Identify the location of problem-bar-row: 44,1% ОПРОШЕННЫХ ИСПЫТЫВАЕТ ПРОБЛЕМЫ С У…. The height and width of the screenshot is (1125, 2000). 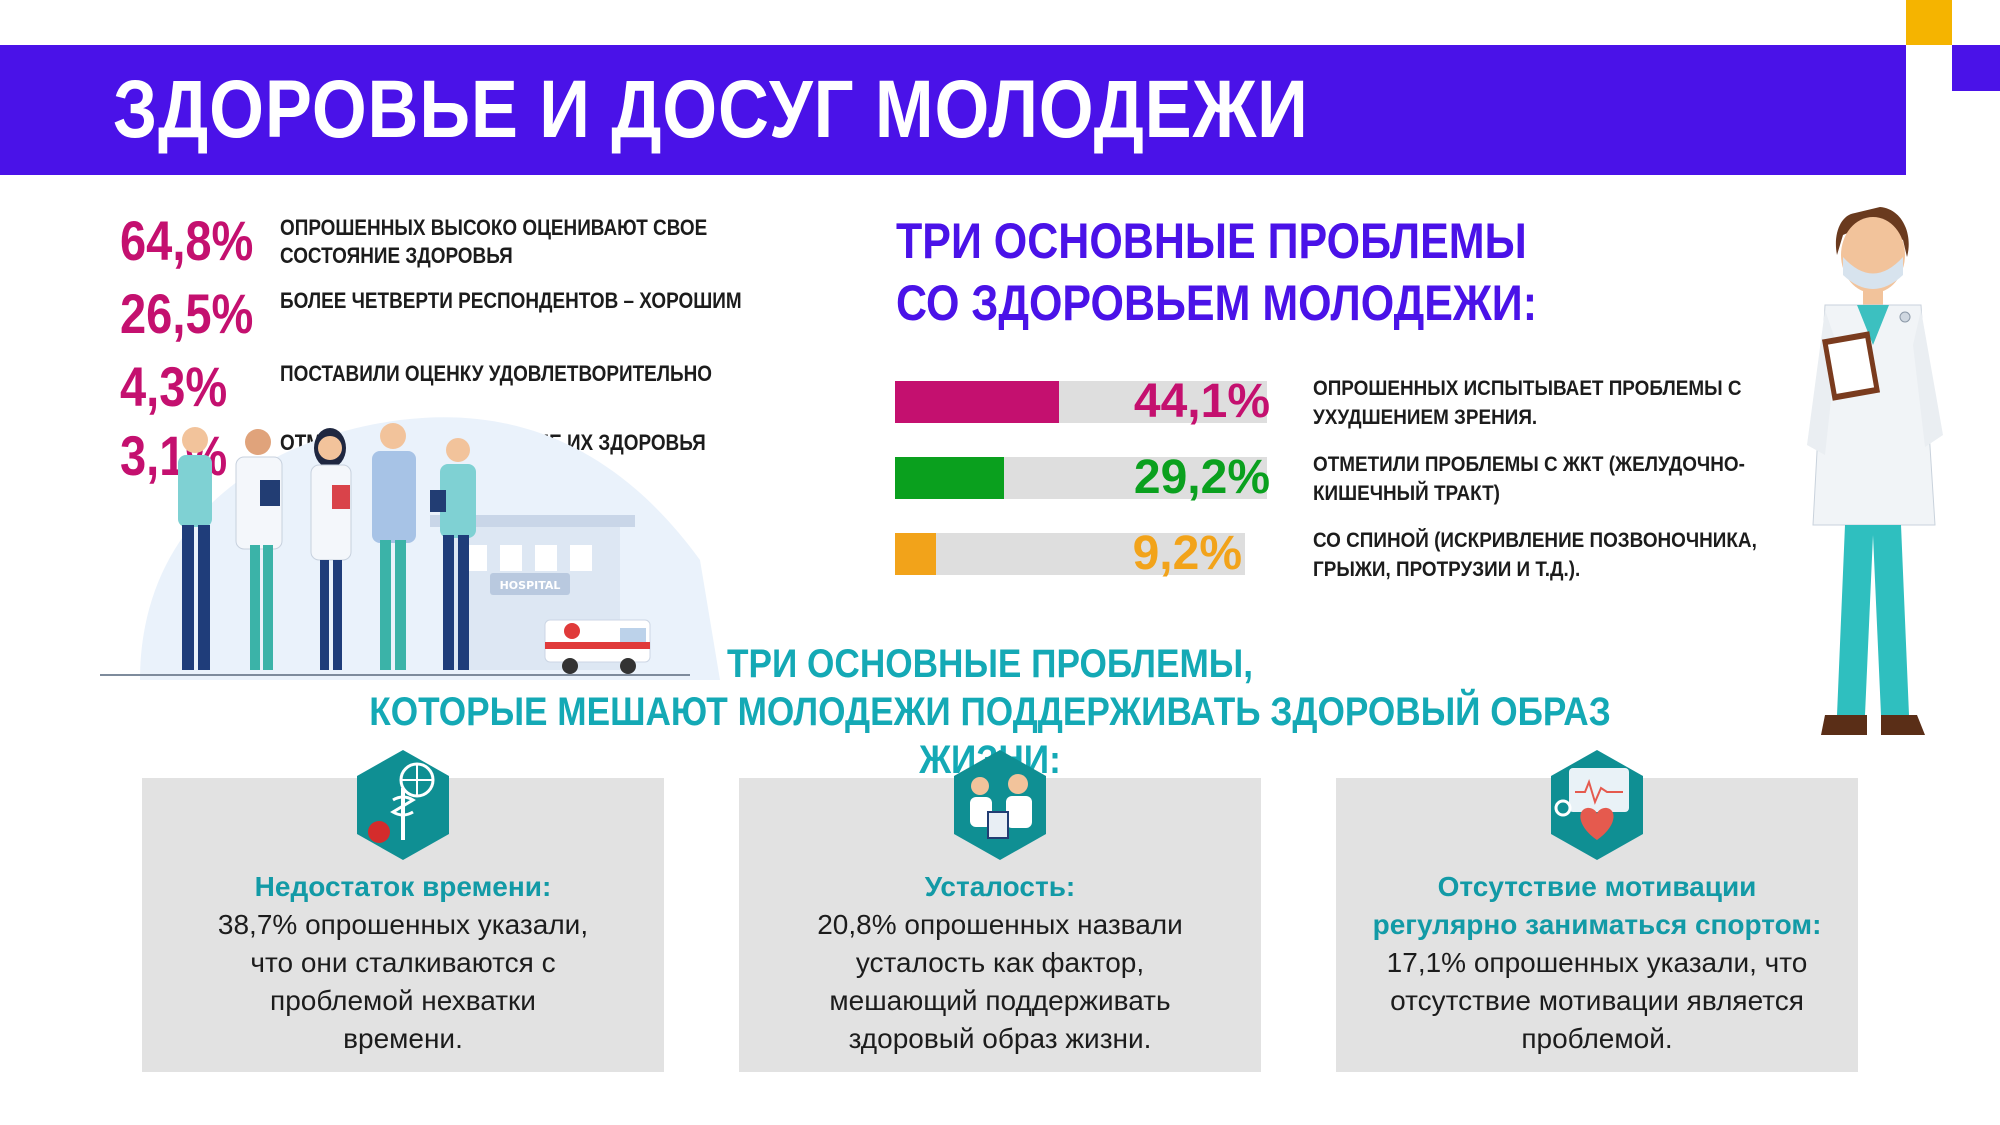
(1395, 402).